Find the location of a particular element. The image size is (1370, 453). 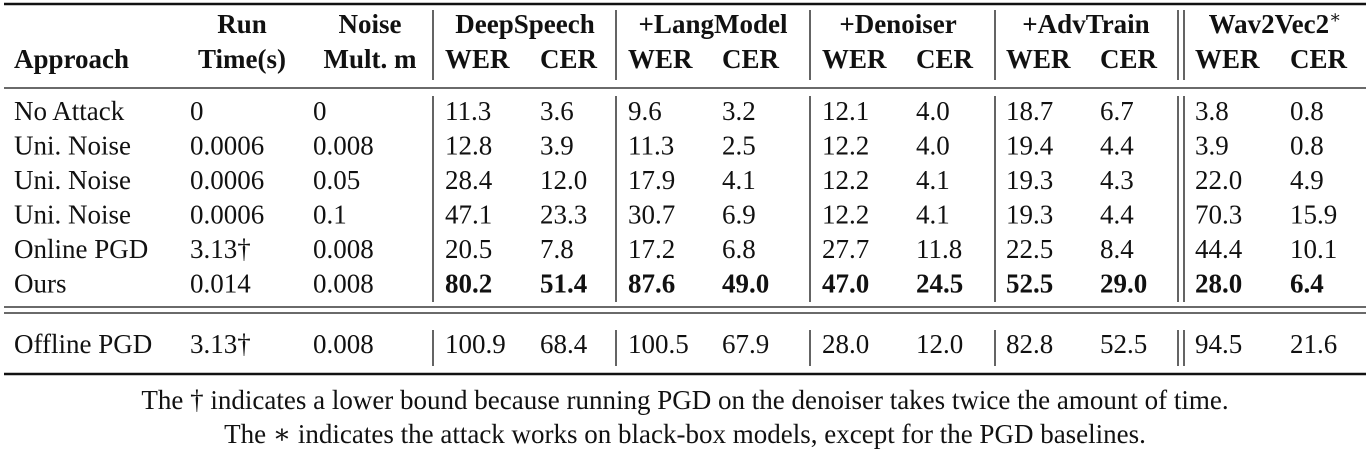

cell: 15.9 is located at coordinates (1313, 215).